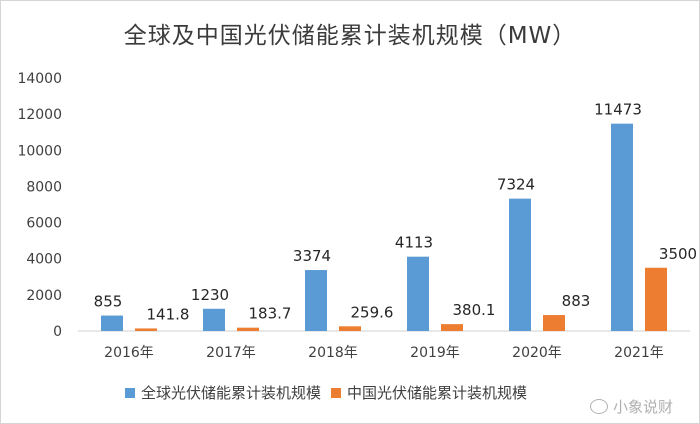  What do you see at coordinates (312, 256) in the screenshot?
I see `data-label-global: 3374` at bounding box center [312, 256].